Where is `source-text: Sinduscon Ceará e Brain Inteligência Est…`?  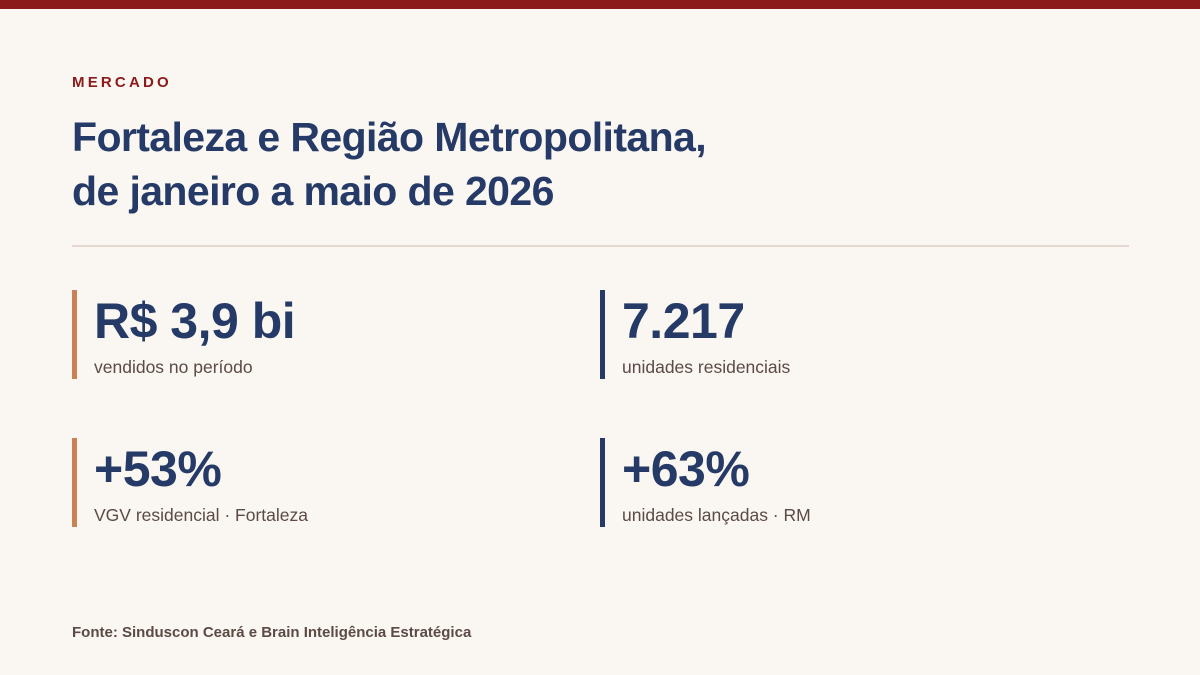 source-text: Sinduscon Ceará e Brain Inteligência Est… is located at coordinates (297, 632).